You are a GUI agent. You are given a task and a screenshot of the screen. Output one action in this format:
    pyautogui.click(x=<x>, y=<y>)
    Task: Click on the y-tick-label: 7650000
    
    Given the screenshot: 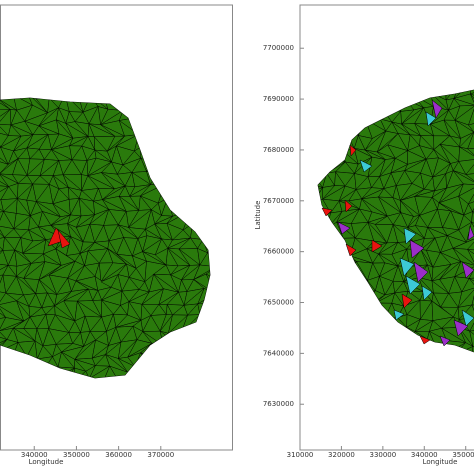 What is the action you would take?
    pyautogui.click(x=278, y=303)
    